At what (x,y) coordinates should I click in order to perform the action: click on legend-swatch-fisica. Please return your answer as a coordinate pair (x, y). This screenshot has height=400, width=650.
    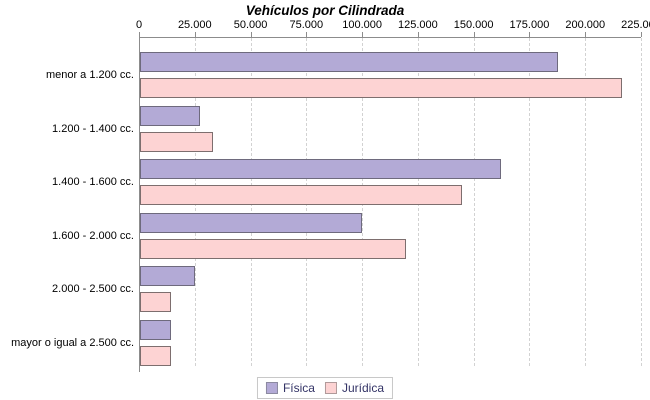
    Looking at the image, I should click on (271, 388).